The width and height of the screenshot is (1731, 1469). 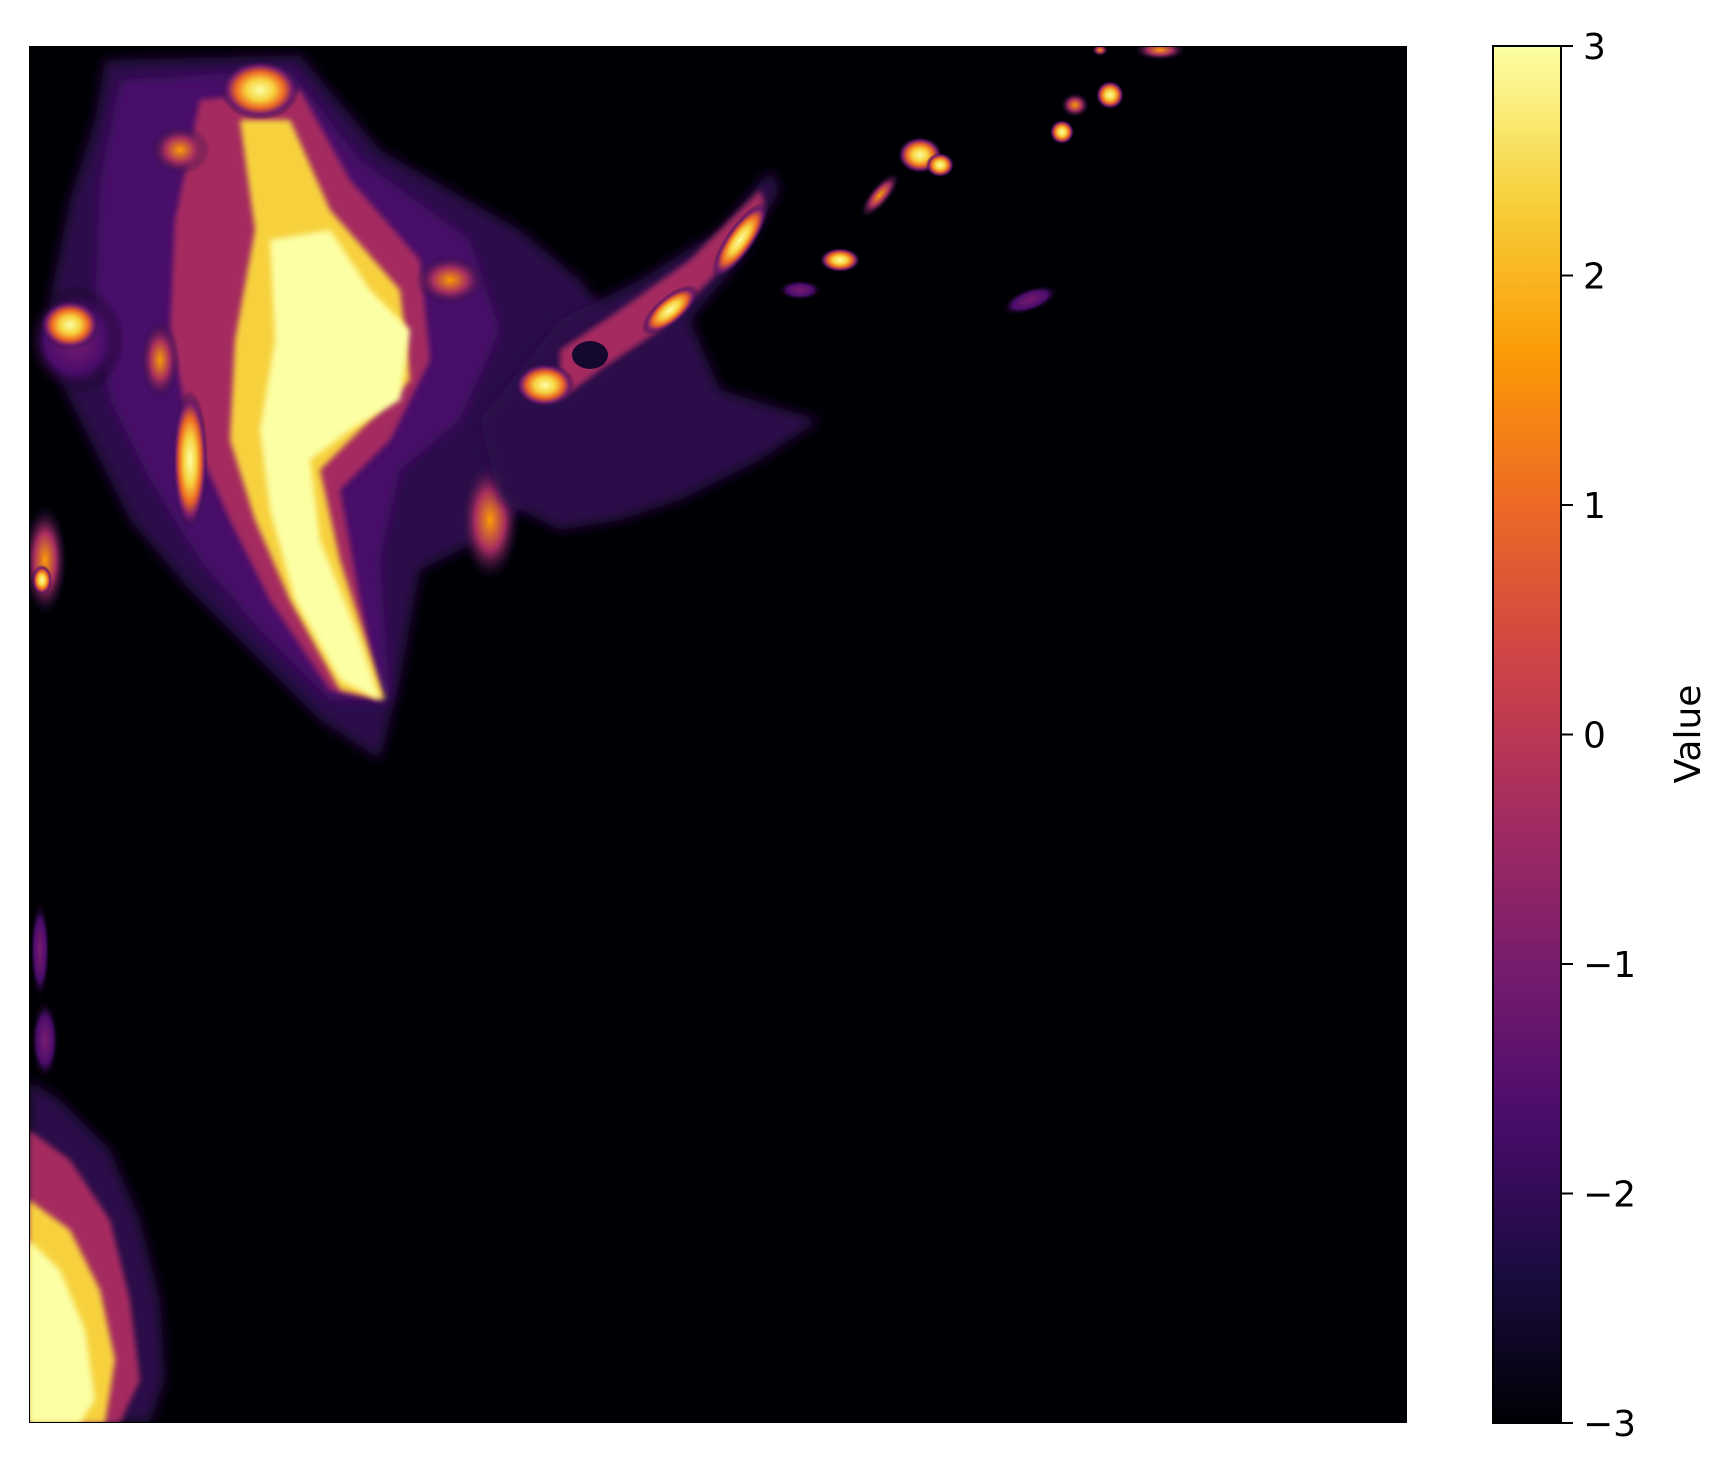 What do you see at coordinates (1609, 965) in the screenshot?
I see `colorbar-tick-label: −1` at bounding box center [1609, 965].